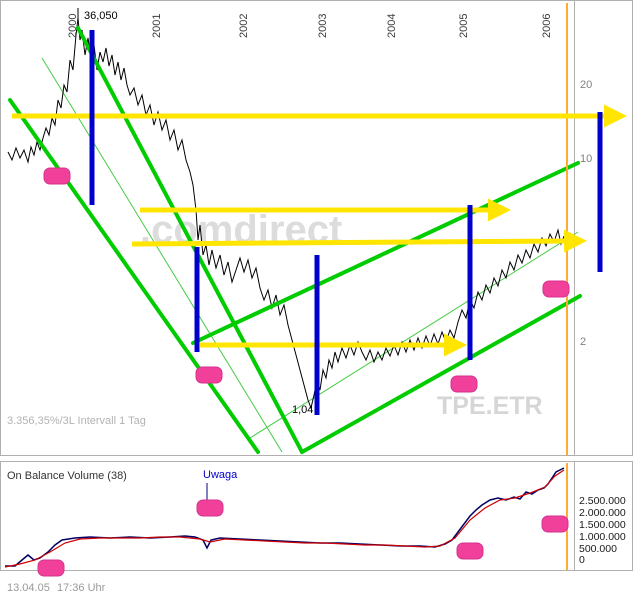 The height and width of the screenshot is (597, 634). What do you see at coordinates (602, 537) in the screenshot?
I see `obv-tick: 1.000.000` at bounding box center [602, 537].